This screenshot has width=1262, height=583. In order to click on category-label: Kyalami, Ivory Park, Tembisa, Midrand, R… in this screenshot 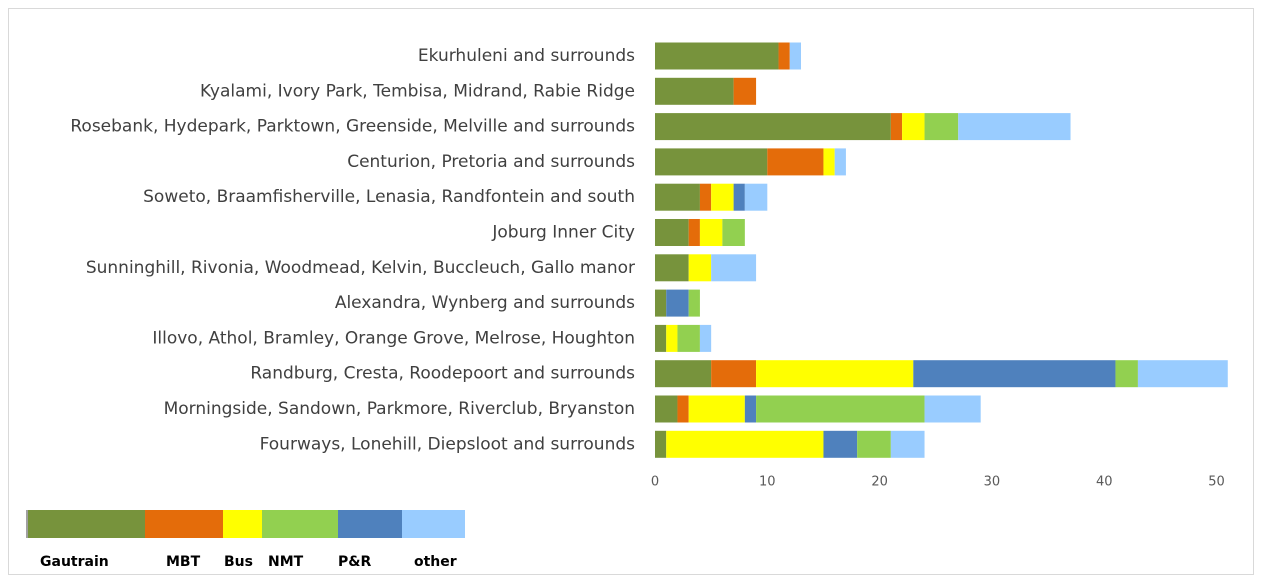, I will do `click(417, 91)`.